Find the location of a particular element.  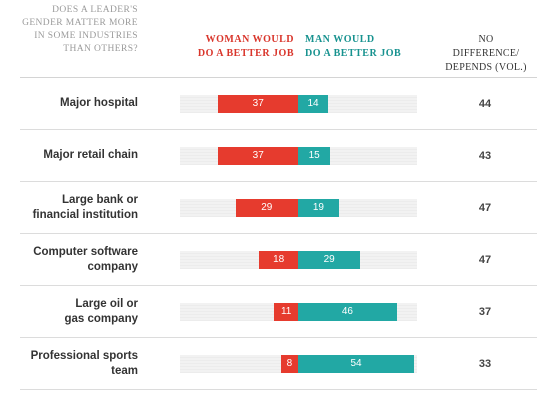

category-label: Computer software company is located at coordinates (85, 259).